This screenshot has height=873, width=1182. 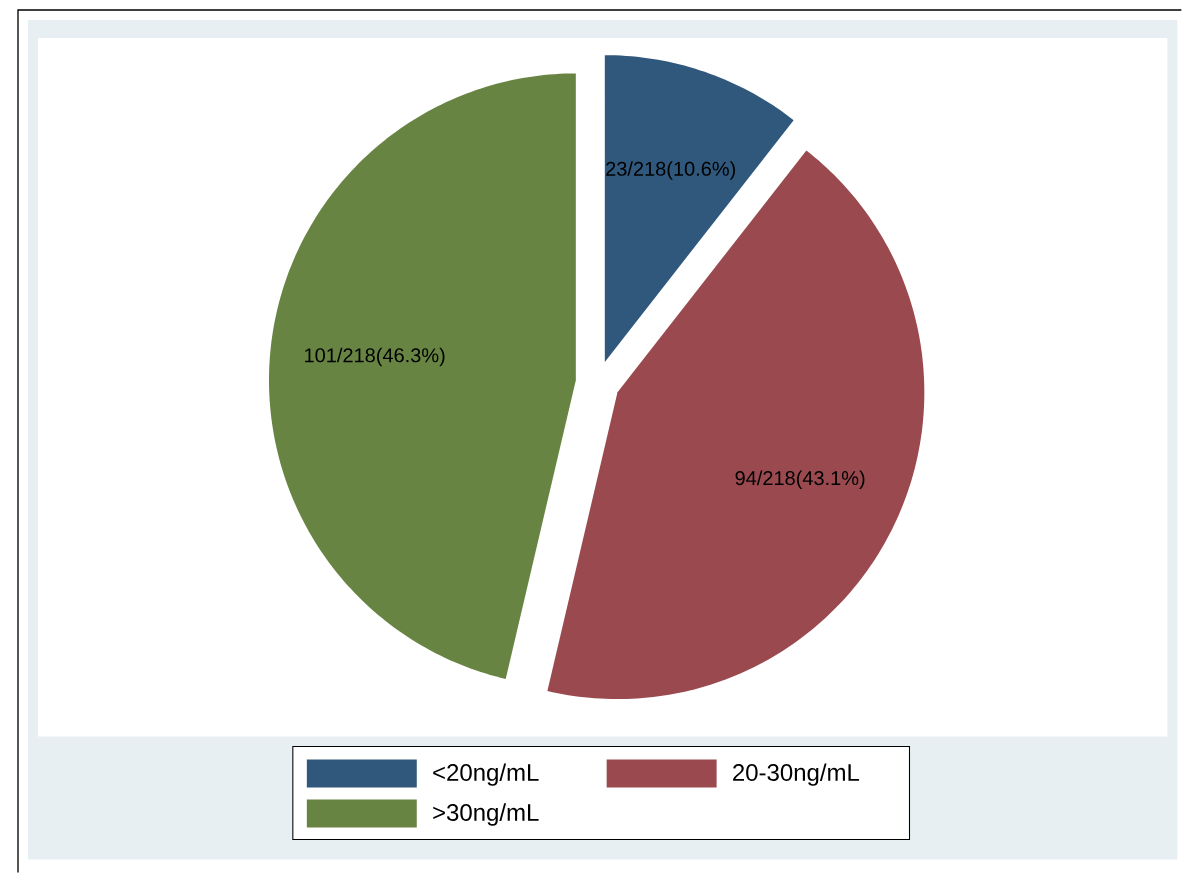 What do you see at coordinates (486, 814) in the screenshot?
I see `legend-label: >30ng/mL` at bounding box center [486, 814].